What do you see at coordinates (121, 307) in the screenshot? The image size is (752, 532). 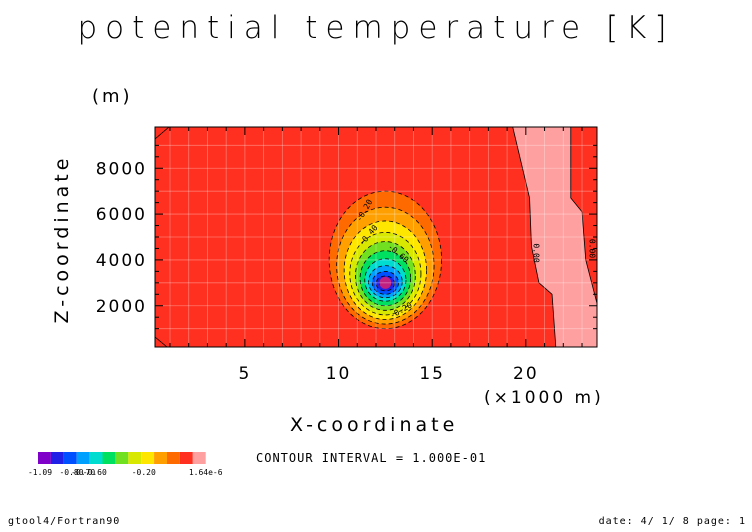 I see `y-tick-label: 2000` at bounding box center [121, 307].